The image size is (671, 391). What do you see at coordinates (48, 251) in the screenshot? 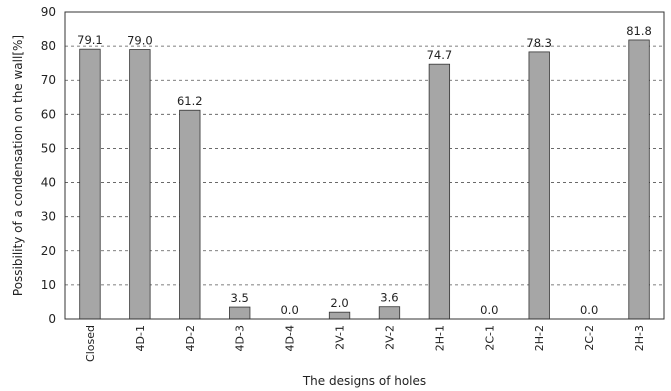
I see `y-tick-label: 20` at bounding box center [48, 251].